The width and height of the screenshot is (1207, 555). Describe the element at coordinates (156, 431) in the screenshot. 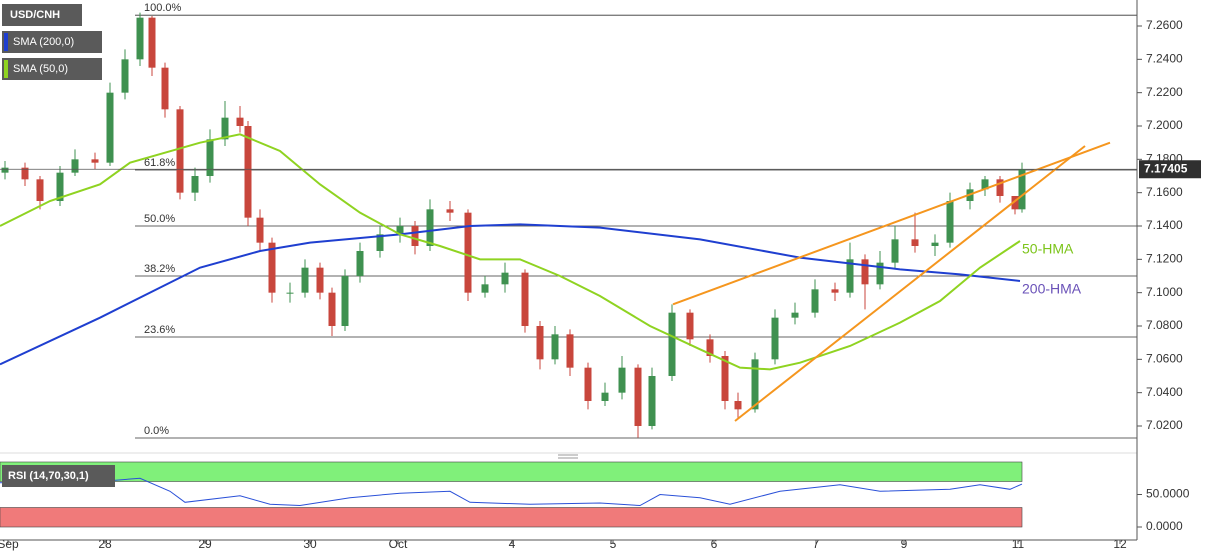

I see `fib-label: 0.0%` at that location.